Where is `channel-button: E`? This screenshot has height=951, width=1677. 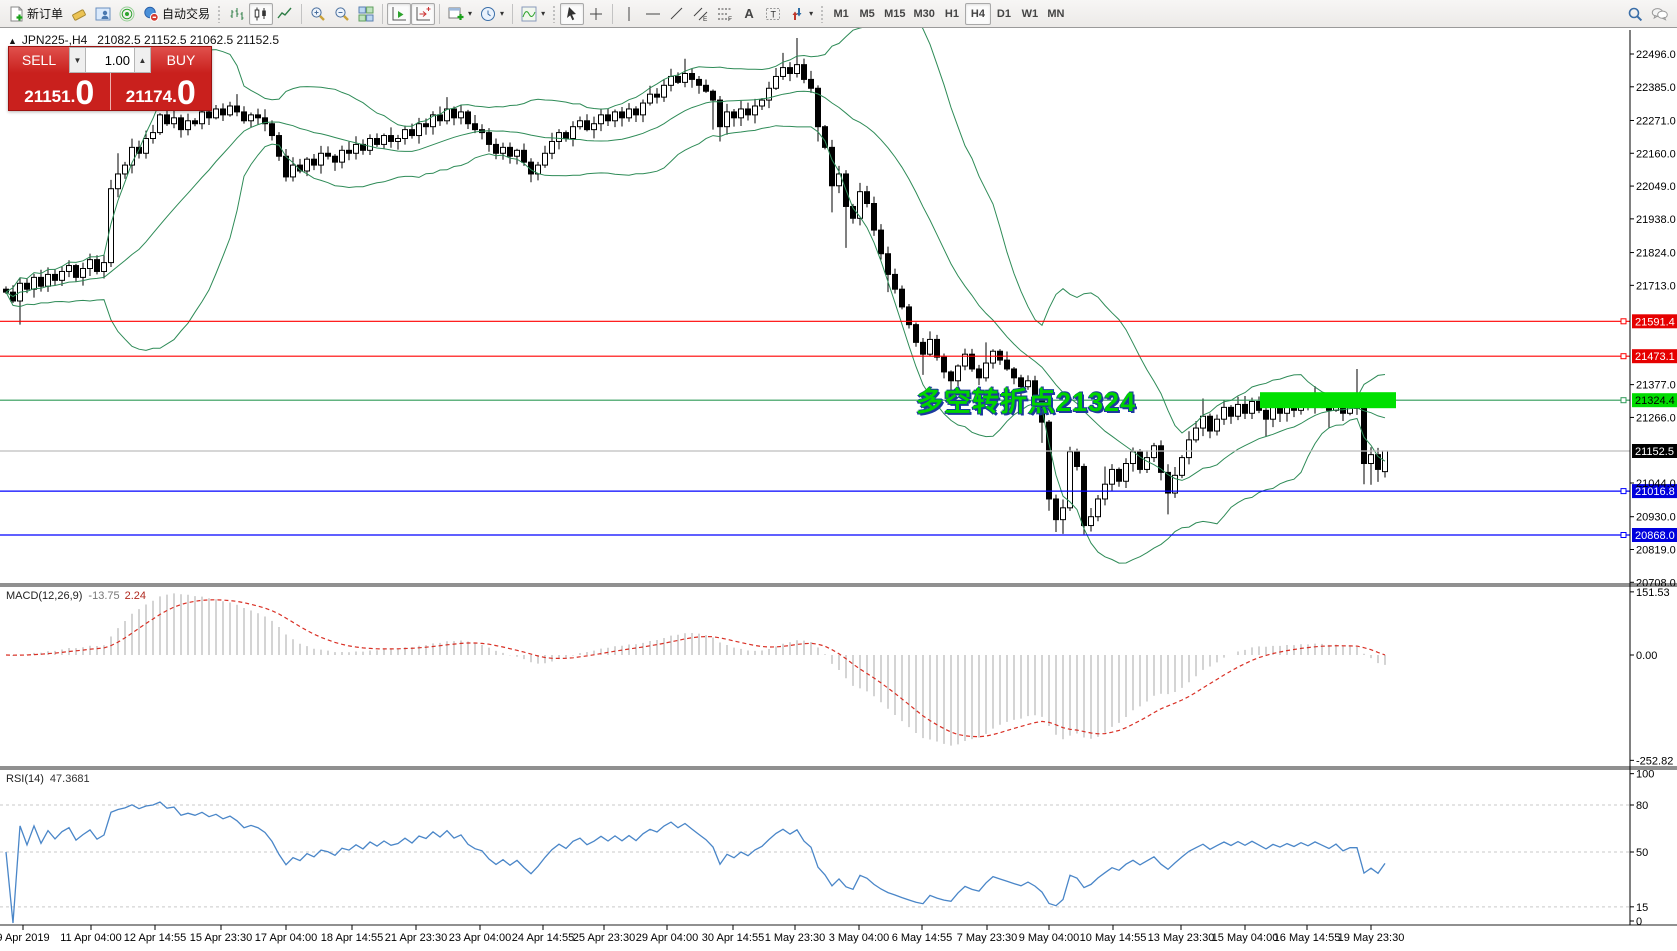 channel-button: E is located at coordinates (701, 14).